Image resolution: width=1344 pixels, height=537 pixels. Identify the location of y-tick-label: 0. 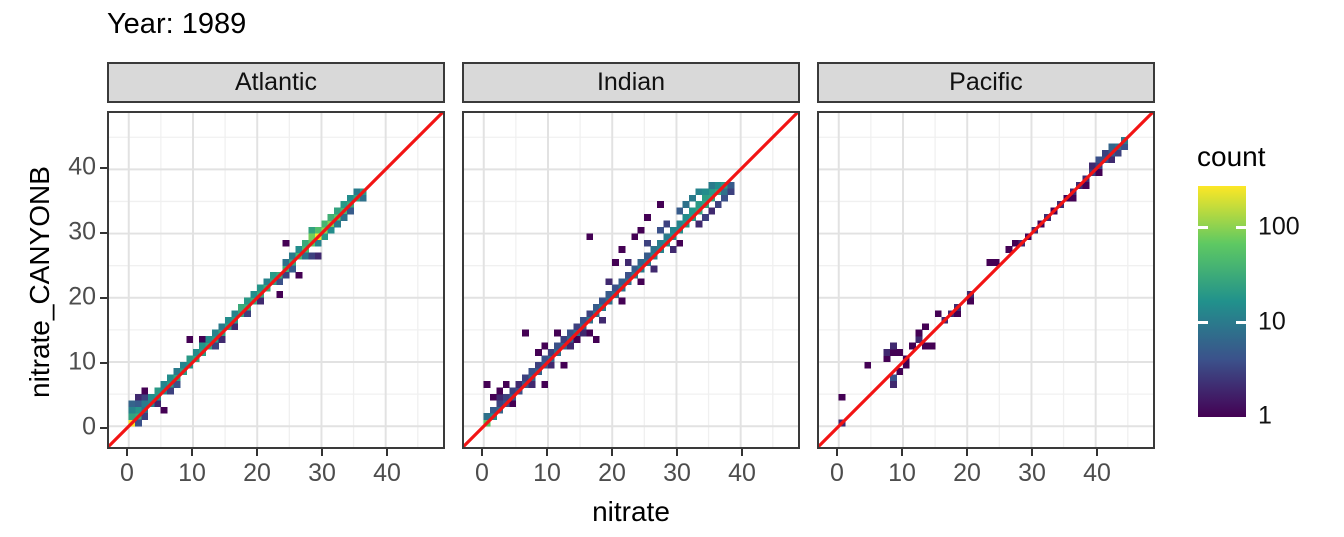
(89, 426).